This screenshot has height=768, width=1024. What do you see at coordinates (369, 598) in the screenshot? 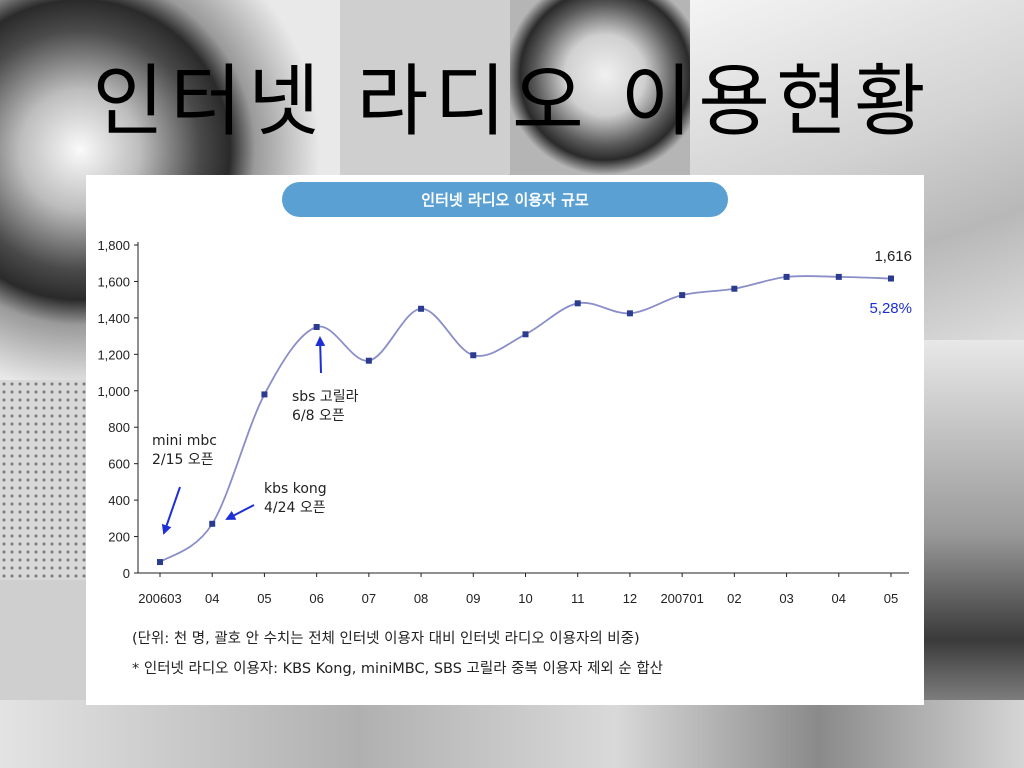
I see `x-tick-label: 07` at bounding box center [369, 598].